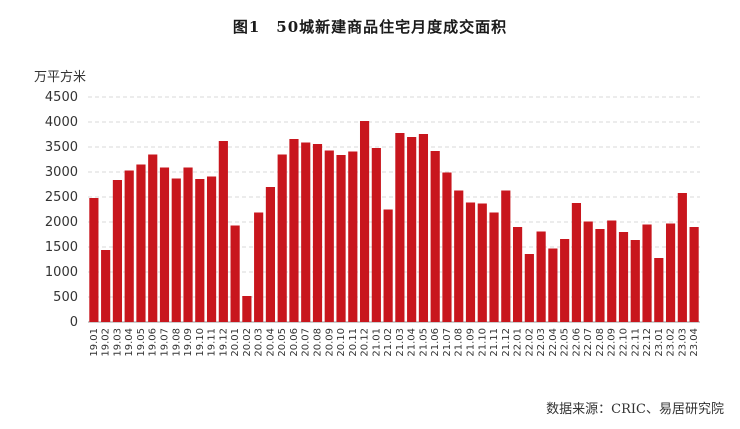 The image size is (740, 429). Describe the element at coordinates (200, 342) in the screenshot. I see `x-tick-label: 19.10` at that location.